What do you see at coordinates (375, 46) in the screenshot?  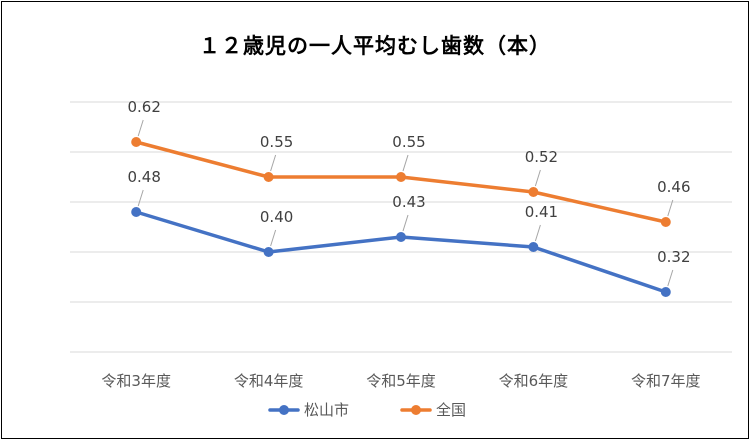 I see `chart-title: １２歳児の一人平均むし歯数（本）` at bounding box center [375, 46].